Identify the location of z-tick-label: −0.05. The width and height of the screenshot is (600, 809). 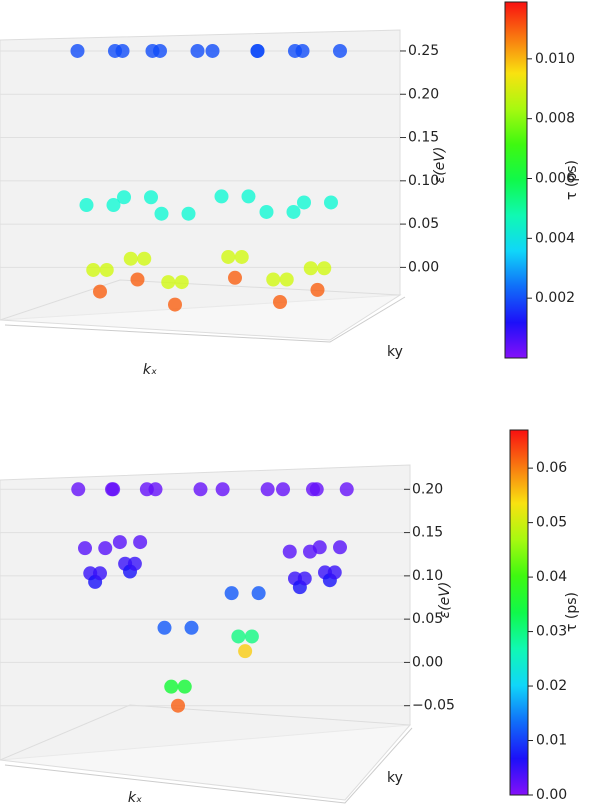
(433, 706).